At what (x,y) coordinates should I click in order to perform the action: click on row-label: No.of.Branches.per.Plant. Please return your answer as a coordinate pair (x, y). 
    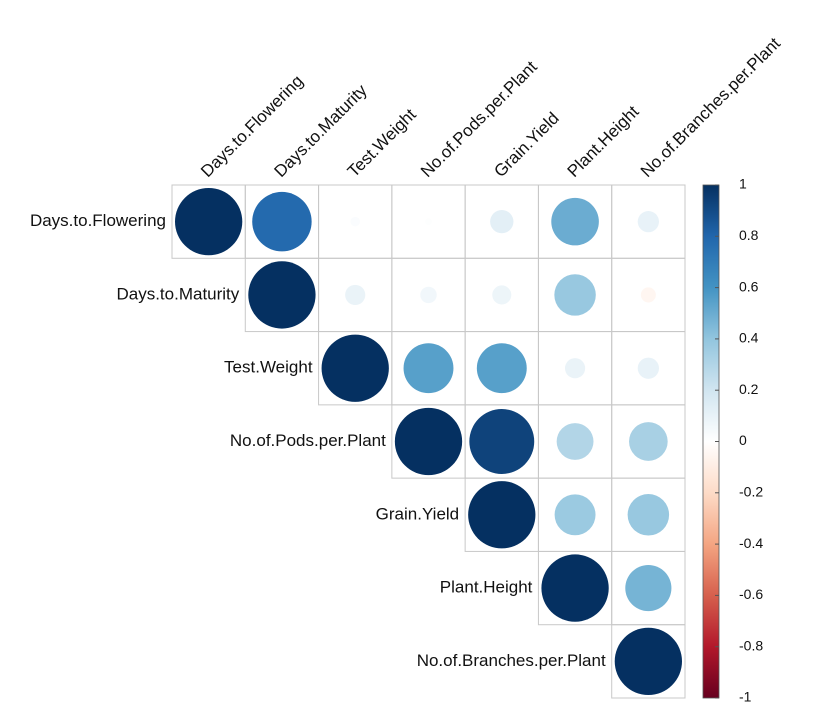
    Looking at the image, I should click on (511, 660).